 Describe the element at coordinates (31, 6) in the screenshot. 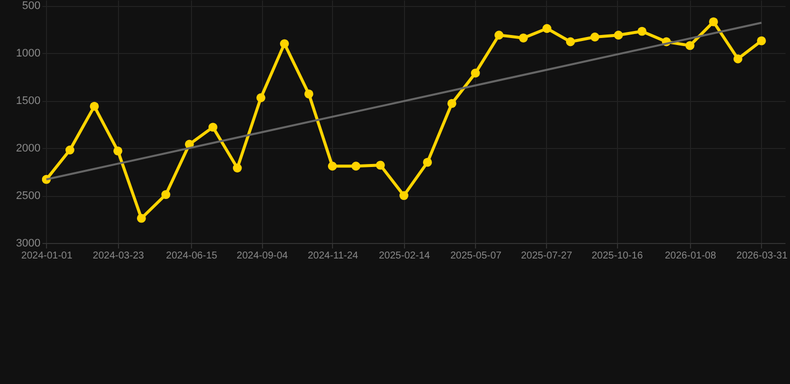

I see `y-tick-label: 500` at that location.